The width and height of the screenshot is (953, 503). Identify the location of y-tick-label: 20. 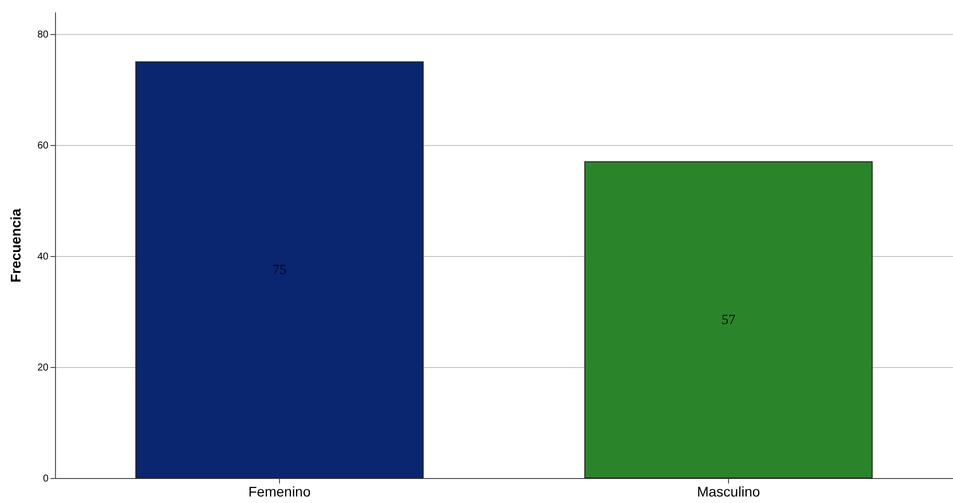
(43, 368).